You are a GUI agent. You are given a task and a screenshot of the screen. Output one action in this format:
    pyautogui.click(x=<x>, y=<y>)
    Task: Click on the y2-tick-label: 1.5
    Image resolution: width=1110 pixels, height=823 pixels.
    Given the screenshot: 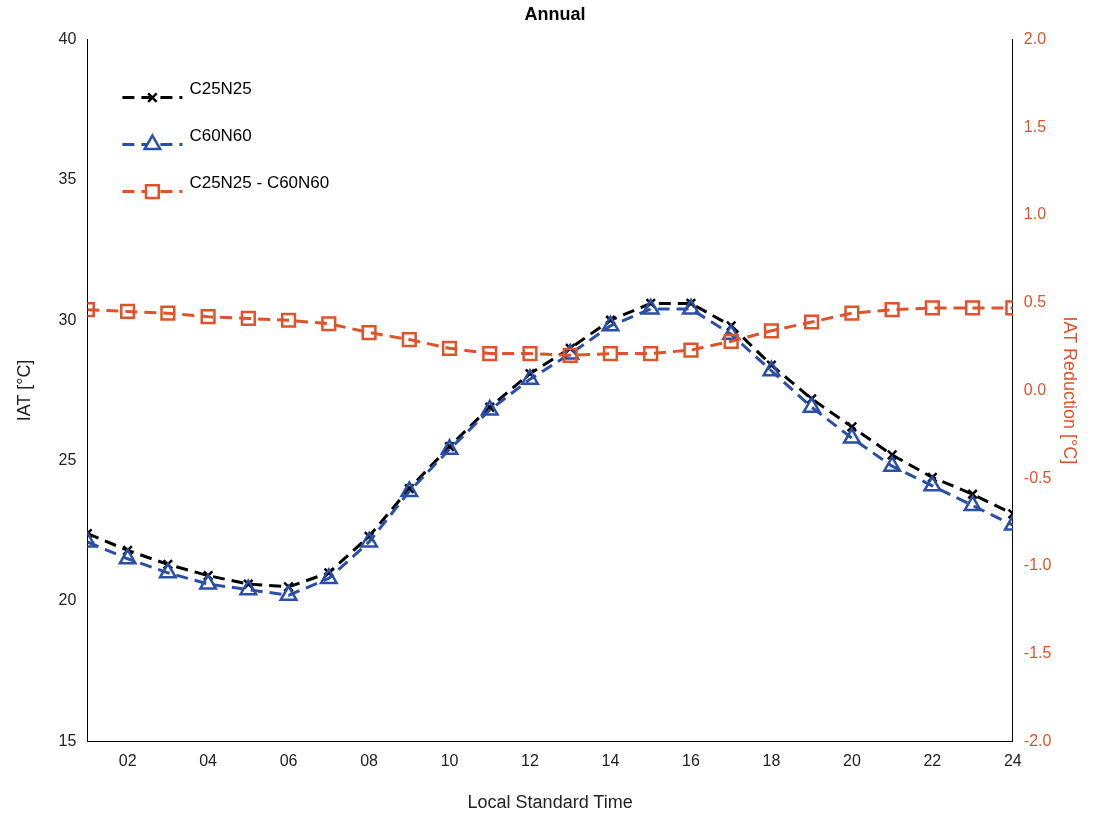 What is the action you would take?
    pyautogui.click(x=1035, y=126)
    